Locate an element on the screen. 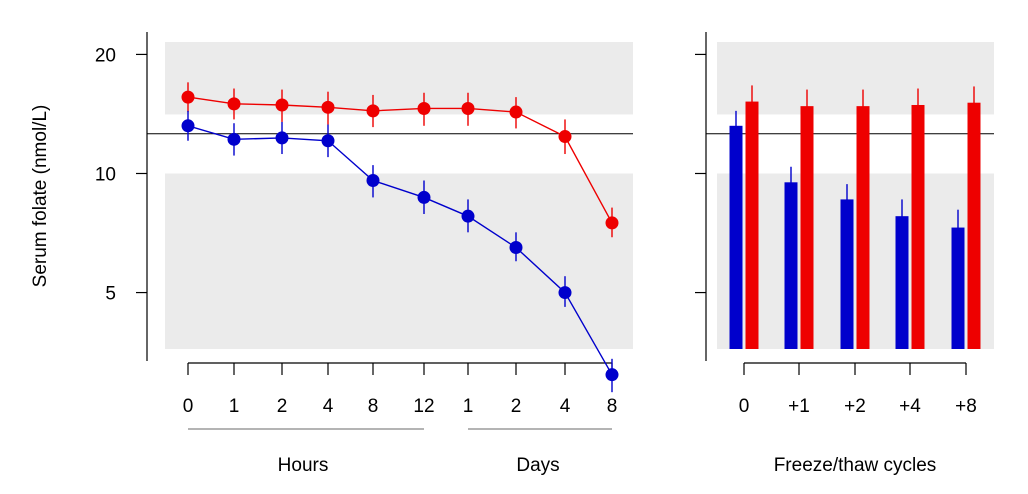  y-axis-title: Serum folate (nmol/L) is located at coordinates (40, 196).